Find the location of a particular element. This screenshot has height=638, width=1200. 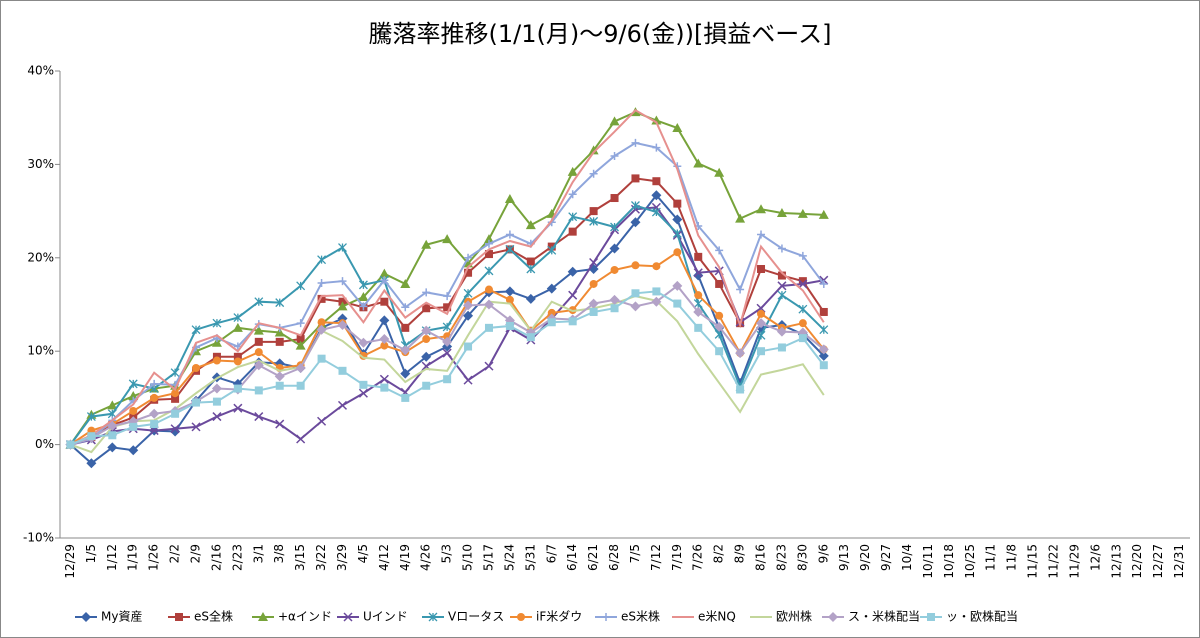

x-tick-label: 11/22 is located at coordinates (1053, 561).